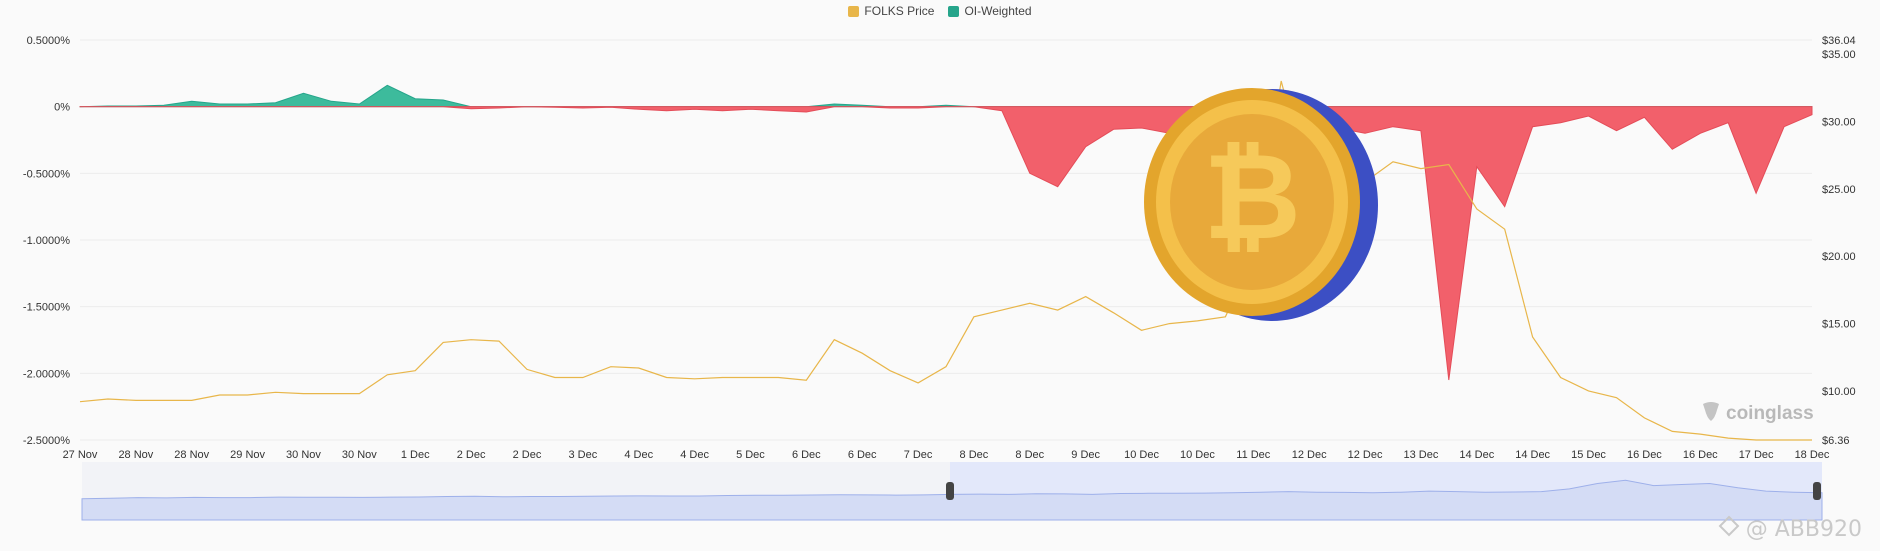 This screenshot has width=1880, height=551. I want to click on navigator-handle-right, so click(1817, 491).